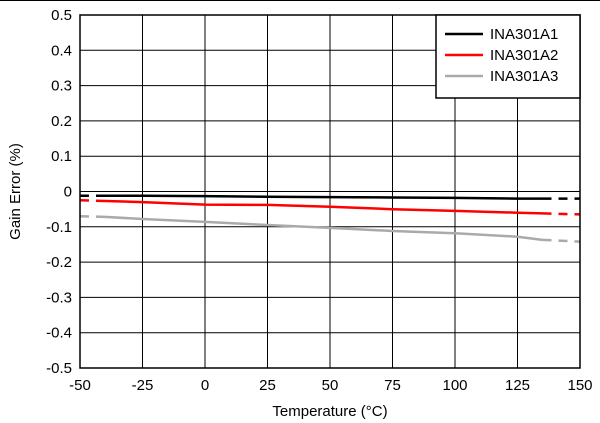  Describe the element at coordinates (68, 192) in the screenshot. I see `y-tick-label: 0` at that location.